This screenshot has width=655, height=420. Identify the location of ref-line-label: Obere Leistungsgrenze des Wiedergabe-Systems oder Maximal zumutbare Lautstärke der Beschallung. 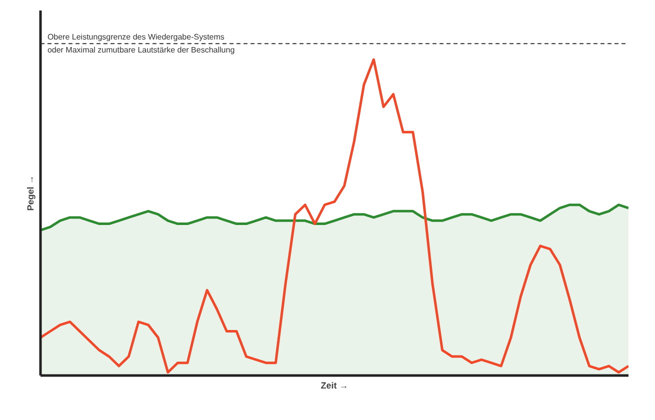
(141, 43).